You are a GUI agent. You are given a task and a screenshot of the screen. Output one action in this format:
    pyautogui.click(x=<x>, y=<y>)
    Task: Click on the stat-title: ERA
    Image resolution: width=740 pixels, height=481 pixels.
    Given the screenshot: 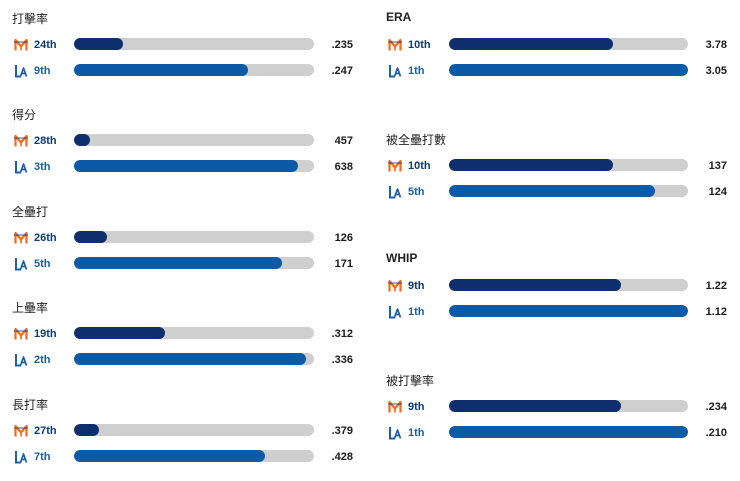 What is the action you would take?
    pyautogui.click(x=399, y=17)
    